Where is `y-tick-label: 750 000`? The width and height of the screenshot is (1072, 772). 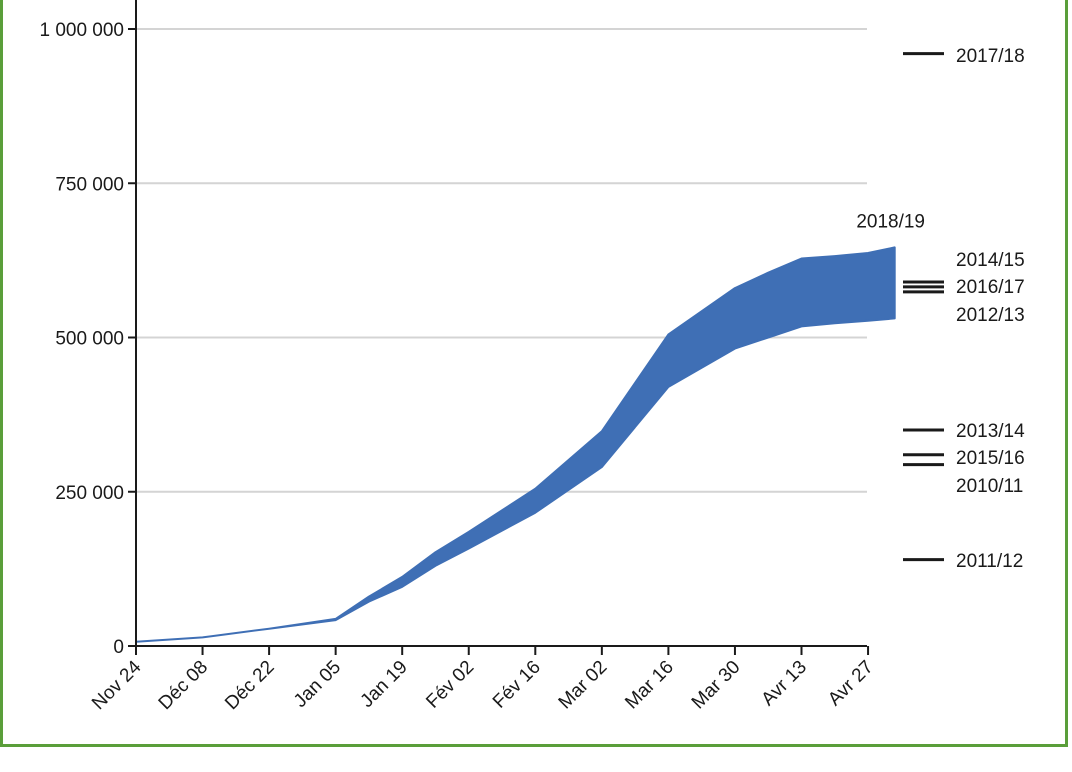
y-tick-label: 750 000 is located at coordinates (89, 184).